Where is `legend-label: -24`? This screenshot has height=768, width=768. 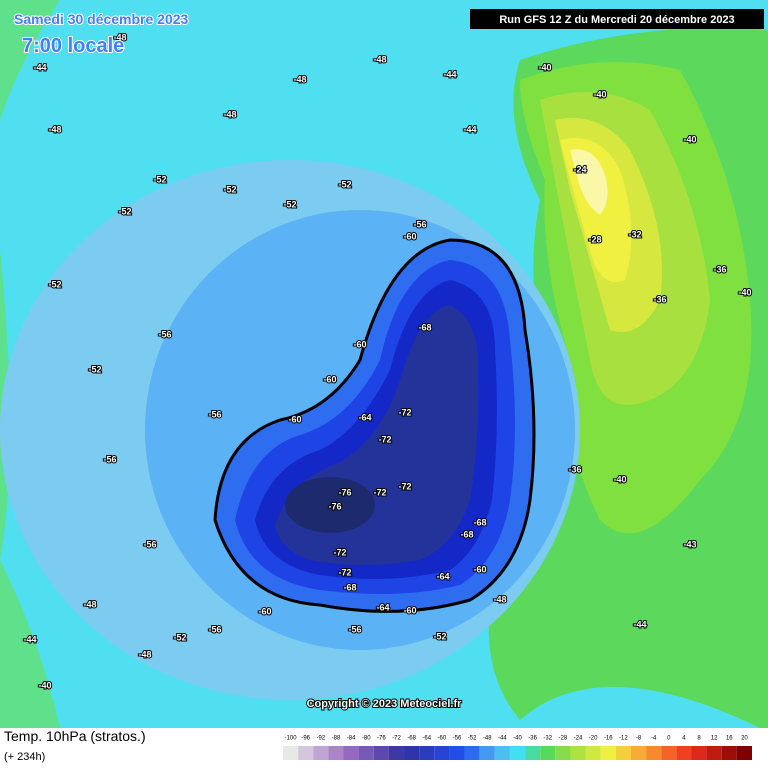 legend-label: -24 is located at coordinates (578, 739).